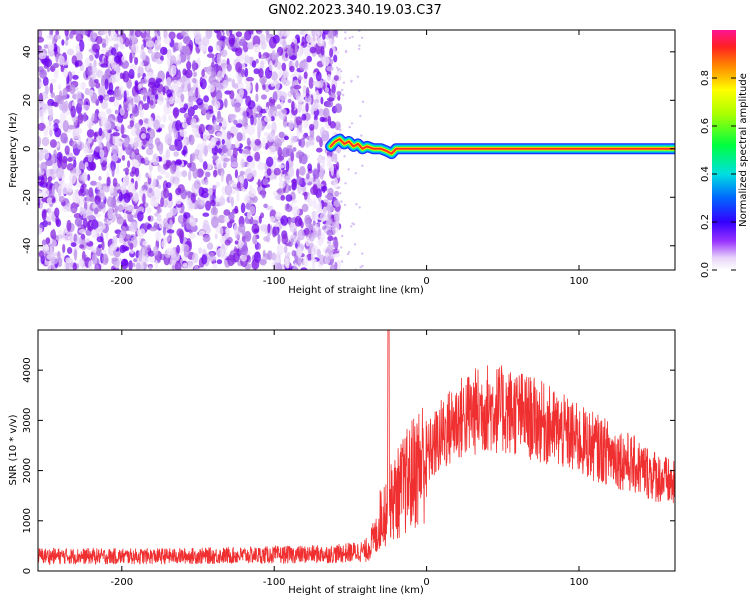 This screenshot has height=600, width=750. What do you see at coordinates (356, 590) in the screenshot?
I see `snr-x-label: Height of straight line (km)` at bounding box center [356, 590].